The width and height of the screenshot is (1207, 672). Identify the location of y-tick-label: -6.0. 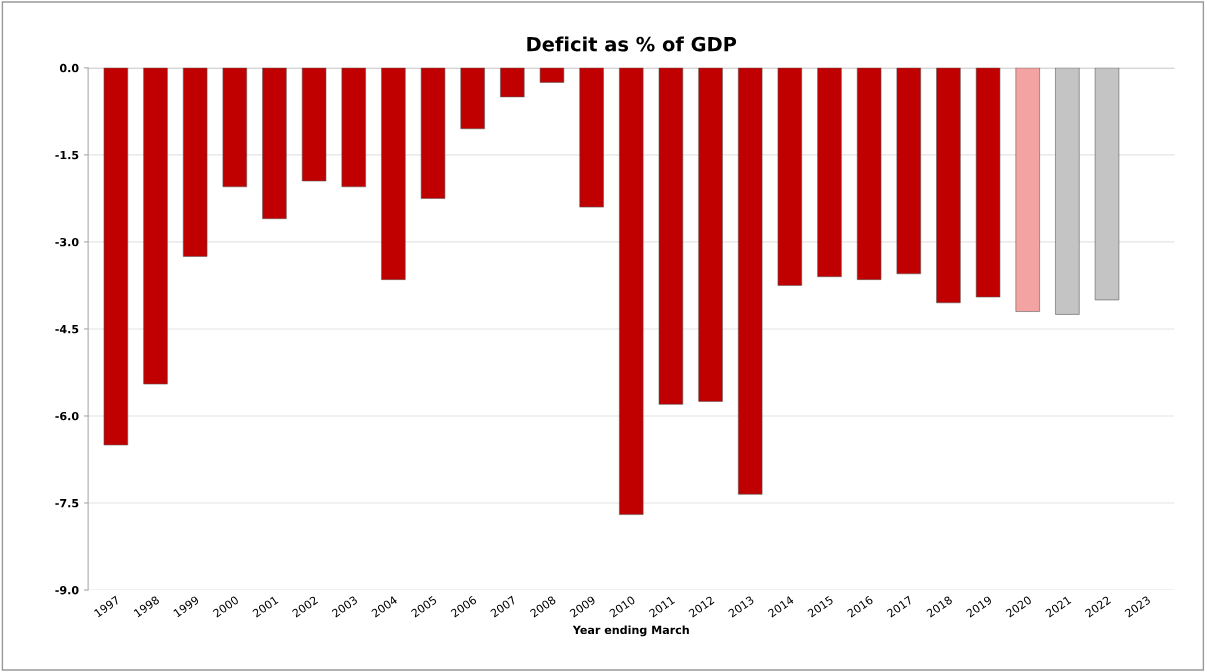
(67, 416).